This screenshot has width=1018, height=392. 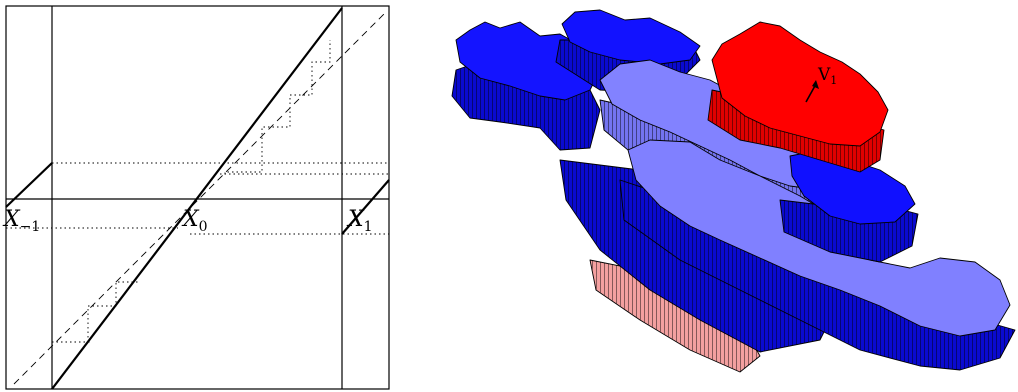 What do you see at coordinates (29, 185) in the screenshot?
I see `lift-segment-left` at bounding box center [29, 185].